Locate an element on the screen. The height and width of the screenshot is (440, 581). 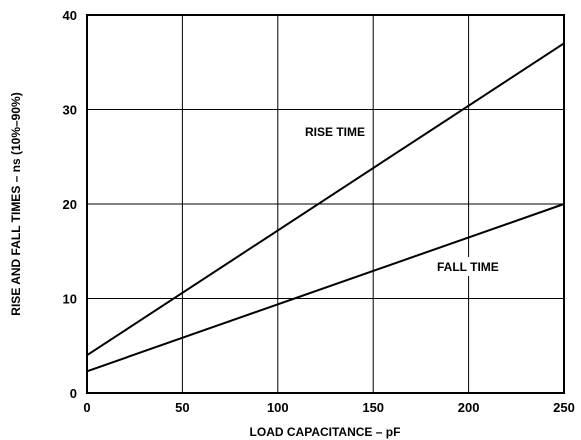
x-axis-title: LOAD CAPACITANCE – pF is located at coordinates (325, 432).